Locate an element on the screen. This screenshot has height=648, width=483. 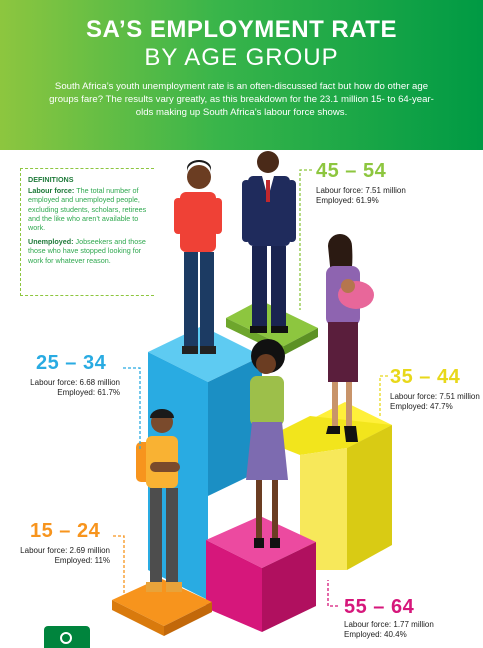
person-woman-afro is located at coordinates (267, 443).